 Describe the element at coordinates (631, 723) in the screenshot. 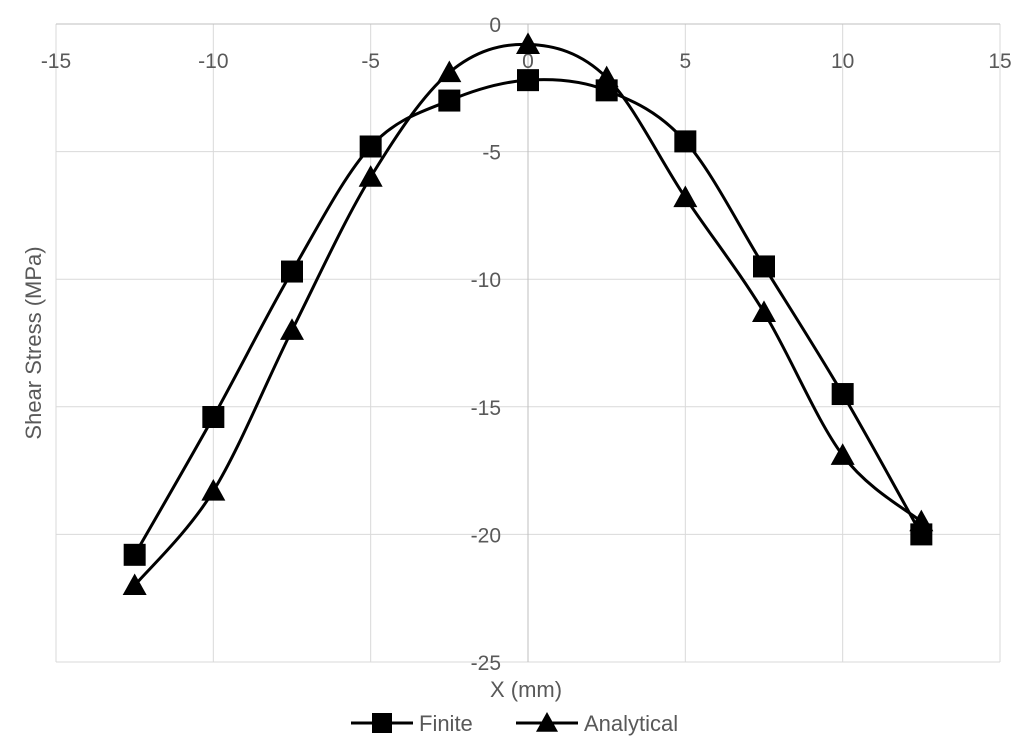

I see `legend-label-analytical: Analytical` at that location.